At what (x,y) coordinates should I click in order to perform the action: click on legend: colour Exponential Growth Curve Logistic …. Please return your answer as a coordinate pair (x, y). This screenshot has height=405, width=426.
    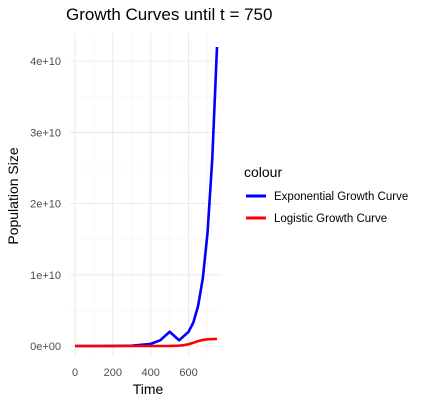
    Looking at the image, I should click on (326, 194).